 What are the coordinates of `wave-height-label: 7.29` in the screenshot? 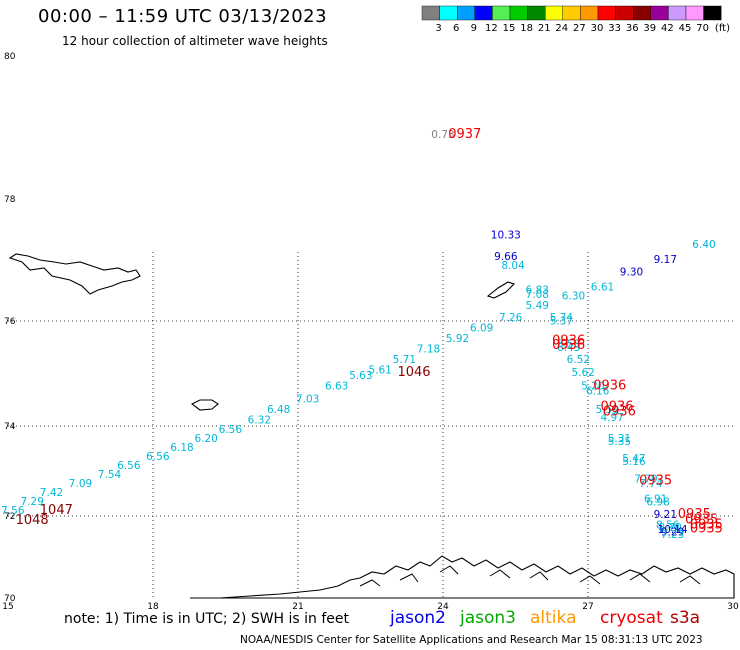 It's located at (31, 502).